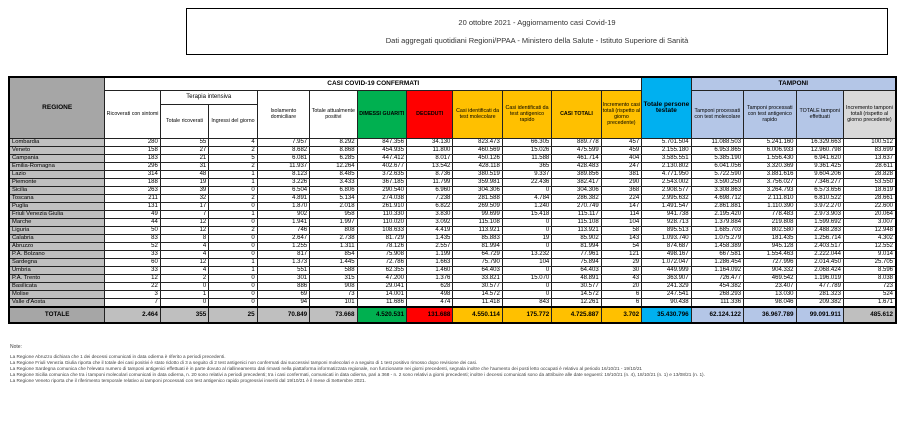 This screenshot has width=900, height=425. I want to click on value-cell: 175.772, so click(527, 314).